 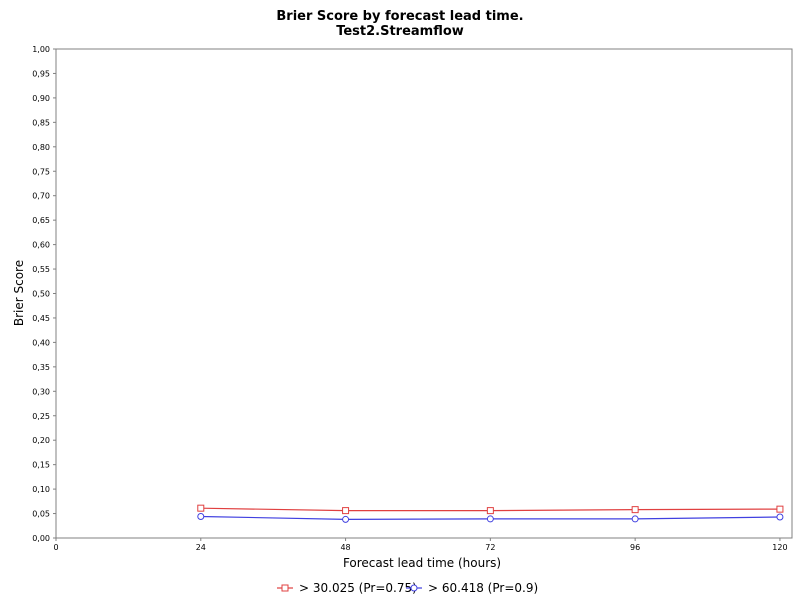 I want to click on x-tick-label: 48, so click(x=345, y=547).